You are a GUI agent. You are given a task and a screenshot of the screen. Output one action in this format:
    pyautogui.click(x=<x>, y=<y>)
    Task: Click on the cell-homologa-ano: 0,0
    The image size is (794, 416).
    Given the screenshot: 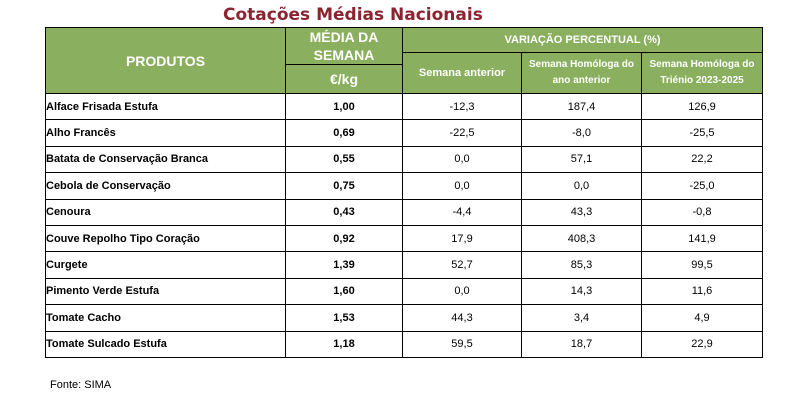 What is the action you would take?
    pyautogui.click(x=581, y=186)
    